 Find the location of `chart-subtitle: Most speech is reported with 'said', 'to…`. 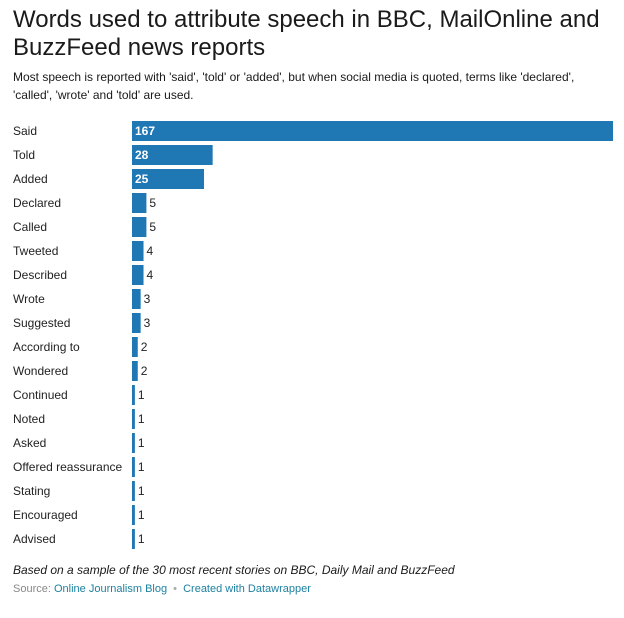

chart-subtitle: Most speech is reported with 'said', 'to… is located at coordinates (294, 86).